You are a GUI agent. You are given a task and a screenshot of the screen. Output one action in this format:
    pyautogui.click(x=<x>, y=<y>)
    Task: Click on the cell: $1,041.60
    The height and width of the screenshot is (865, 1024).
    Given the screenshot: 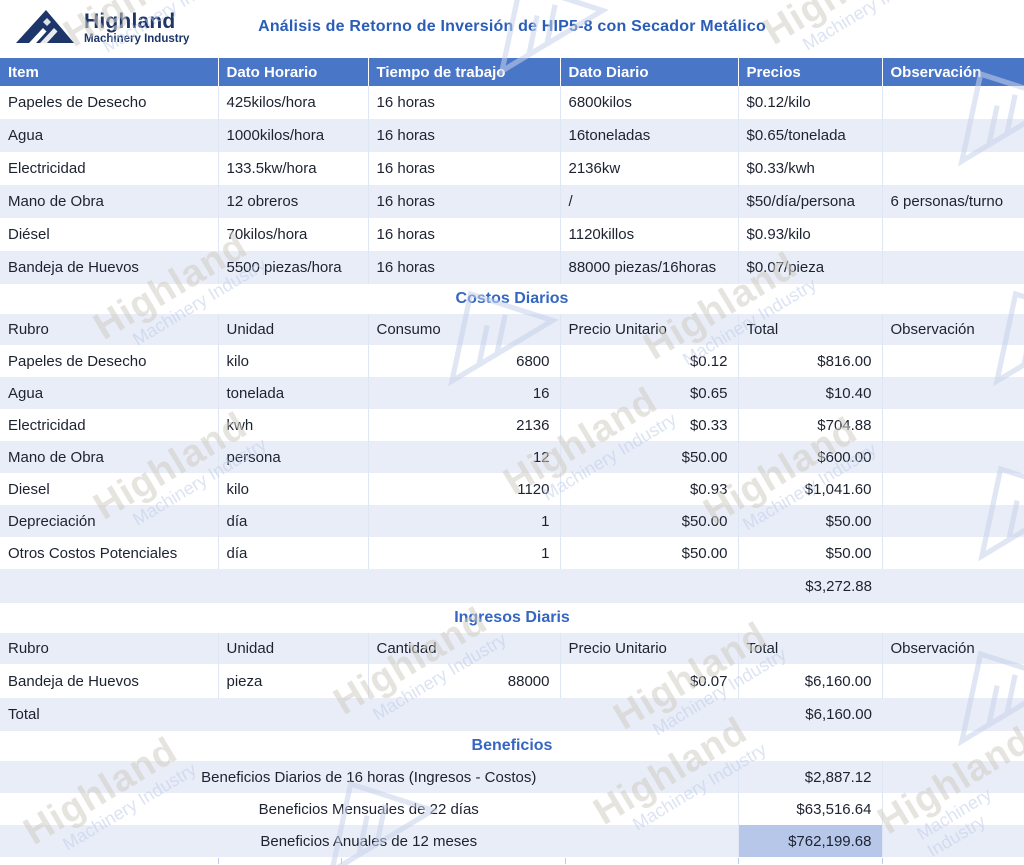 What is the action you would take?
    pyautogui.click(x=809, y=489)
    